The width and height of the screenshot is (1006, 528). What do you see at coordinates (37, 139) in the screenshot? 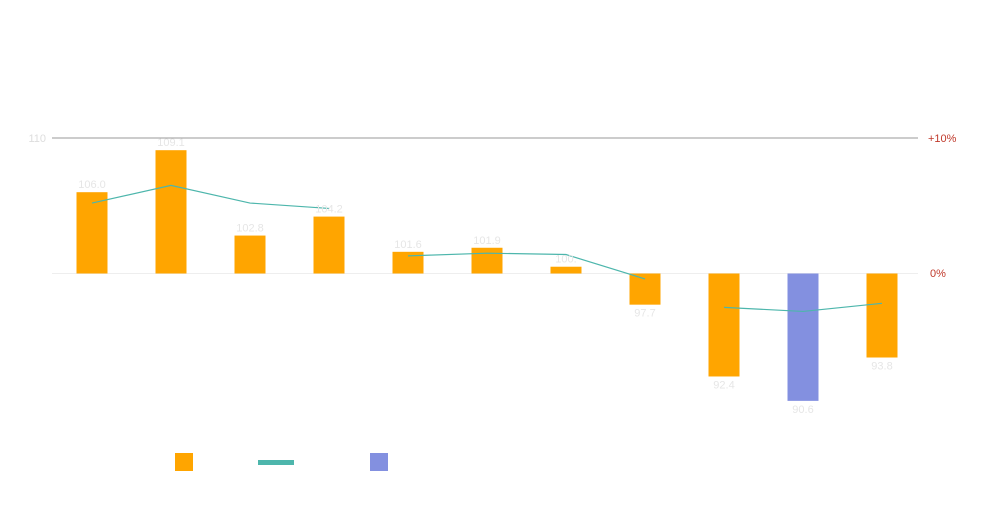
I see `left-axis-tick-110: 110` at bounding box center [37, 139].